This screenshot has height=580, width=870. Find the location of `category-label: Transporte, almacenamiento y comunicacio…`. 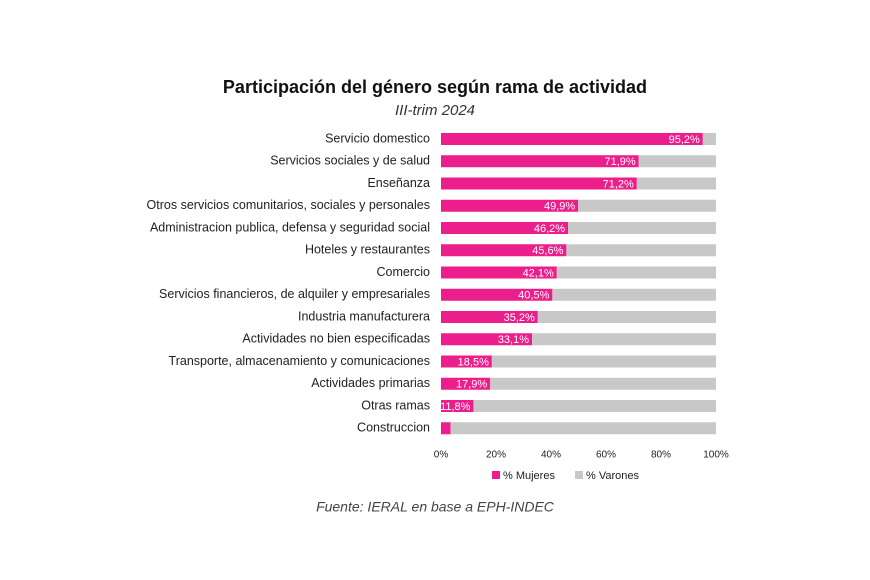

category-label: Transporte, almacenamiento y comunicacio… is located at coordinates (299, 361).